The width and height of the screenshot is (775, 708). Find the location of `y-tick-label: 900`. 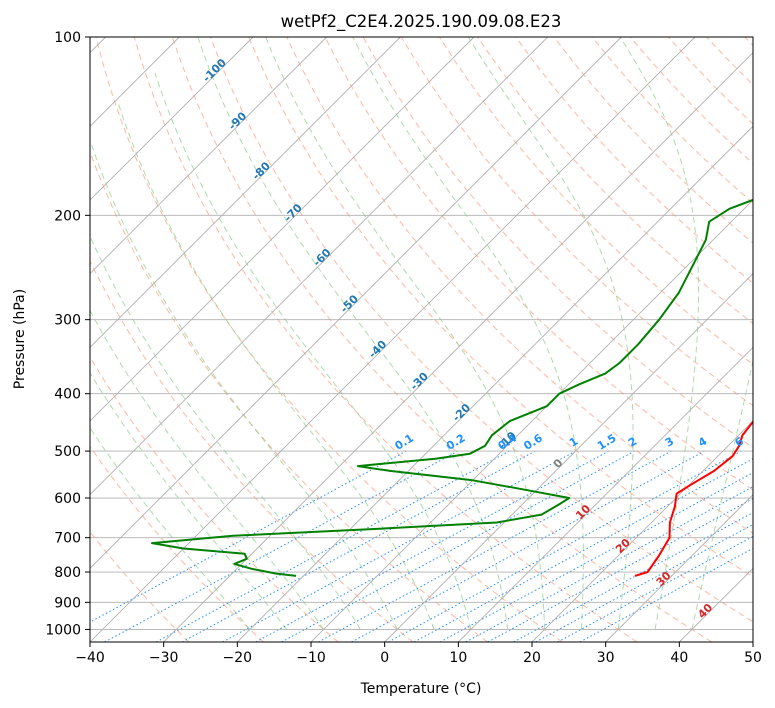

y-tick-label: 900 is located at coordinates (67, 603).